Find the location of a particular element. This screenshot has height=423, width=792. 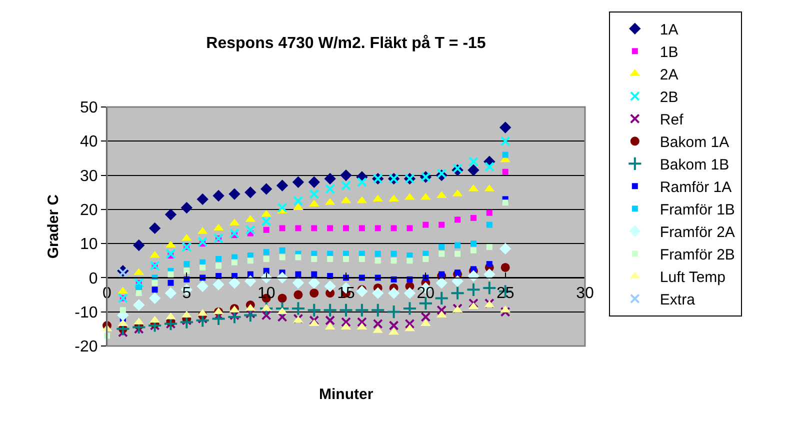

legend-label: Ref is located at coordinates (672, 120).